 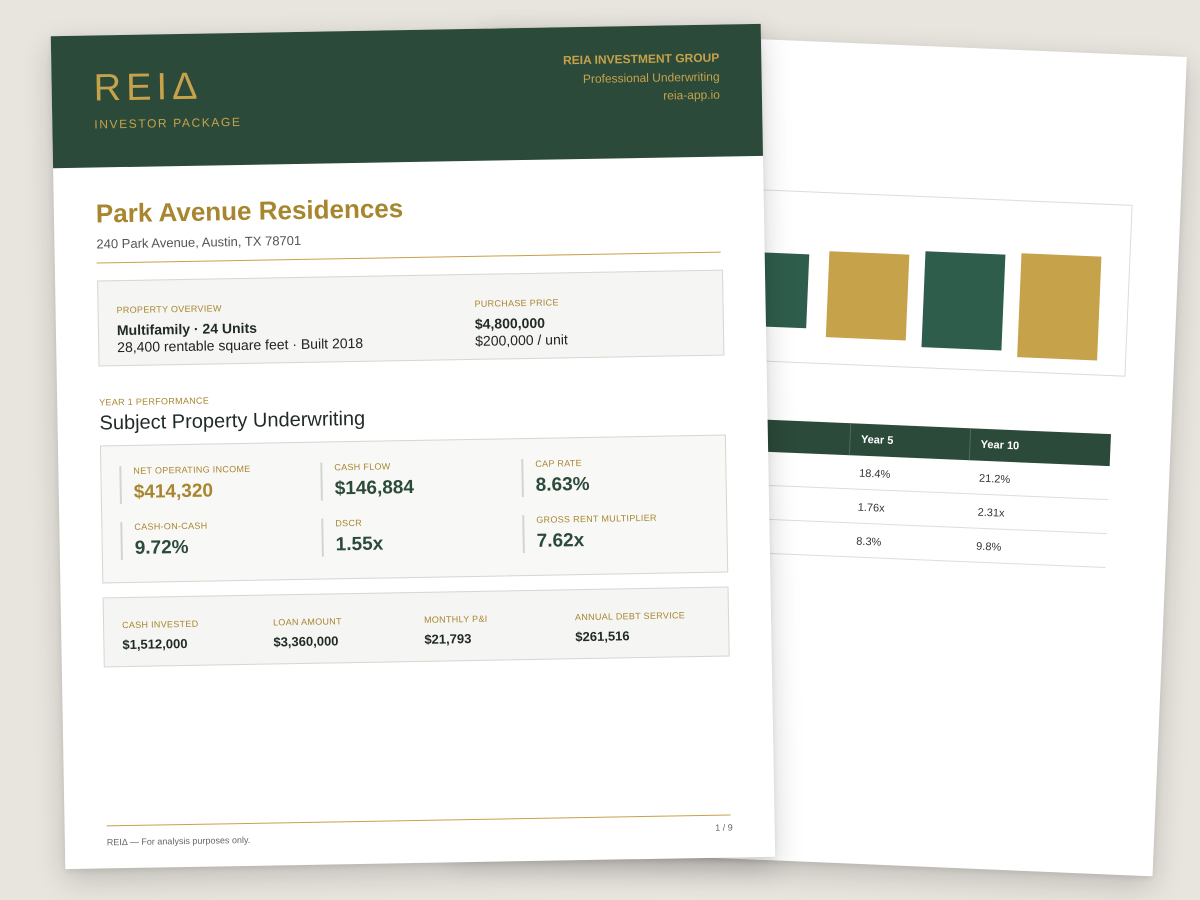 I want to click on company-tagline: Professional Underwriting, so click(x=651, y=77).